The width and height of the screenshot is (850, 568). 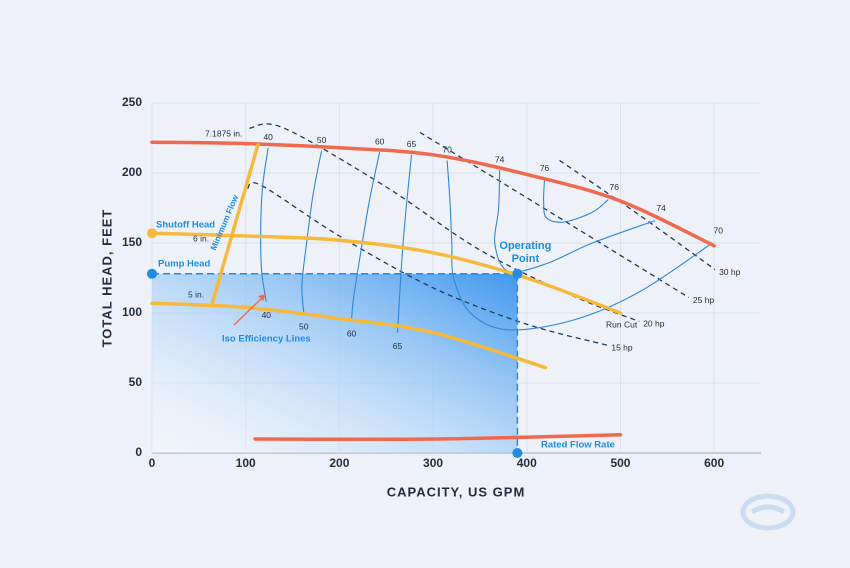 What do you see at coordinates (184, 264) in the screenshot?
I see `annotation: Pump Head` at bounding box center [184, 264].